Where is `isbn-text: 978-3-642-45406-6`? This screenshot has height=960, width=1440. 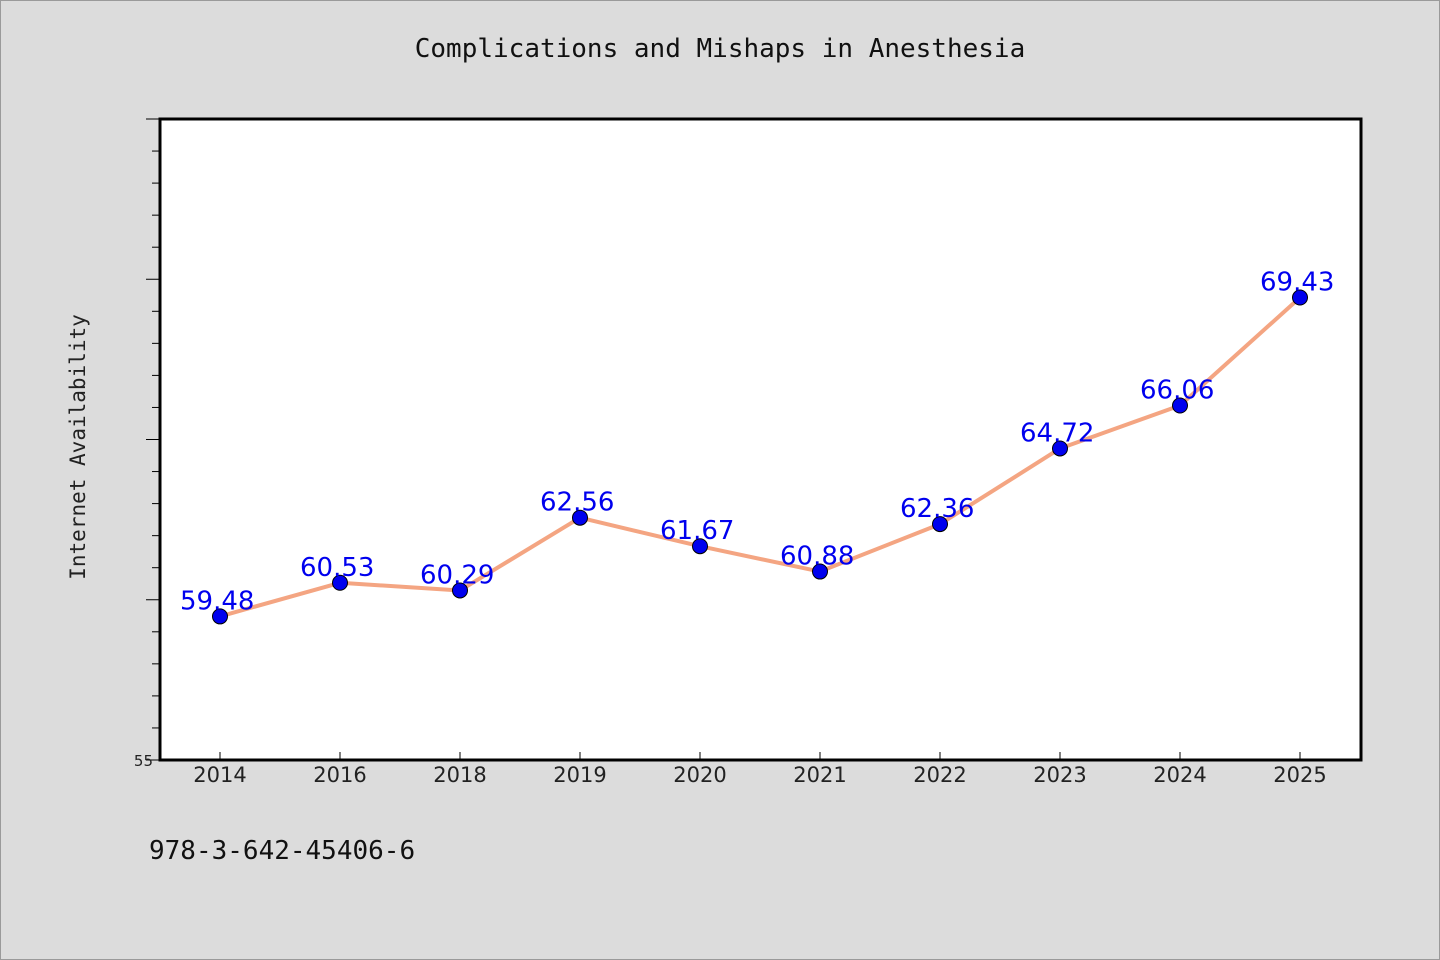
isbn-text: 978-3-642-45406-6 is located at coordinates (282, 851).